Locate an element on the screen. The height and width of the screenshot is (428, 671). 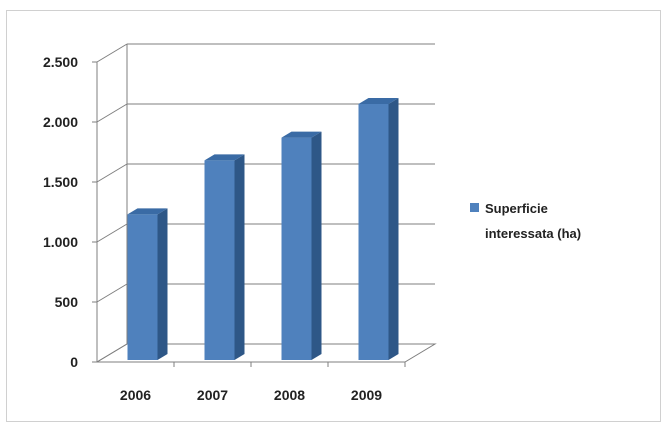
legend-label-line1: Superficie is located at coordinates (516, 208).